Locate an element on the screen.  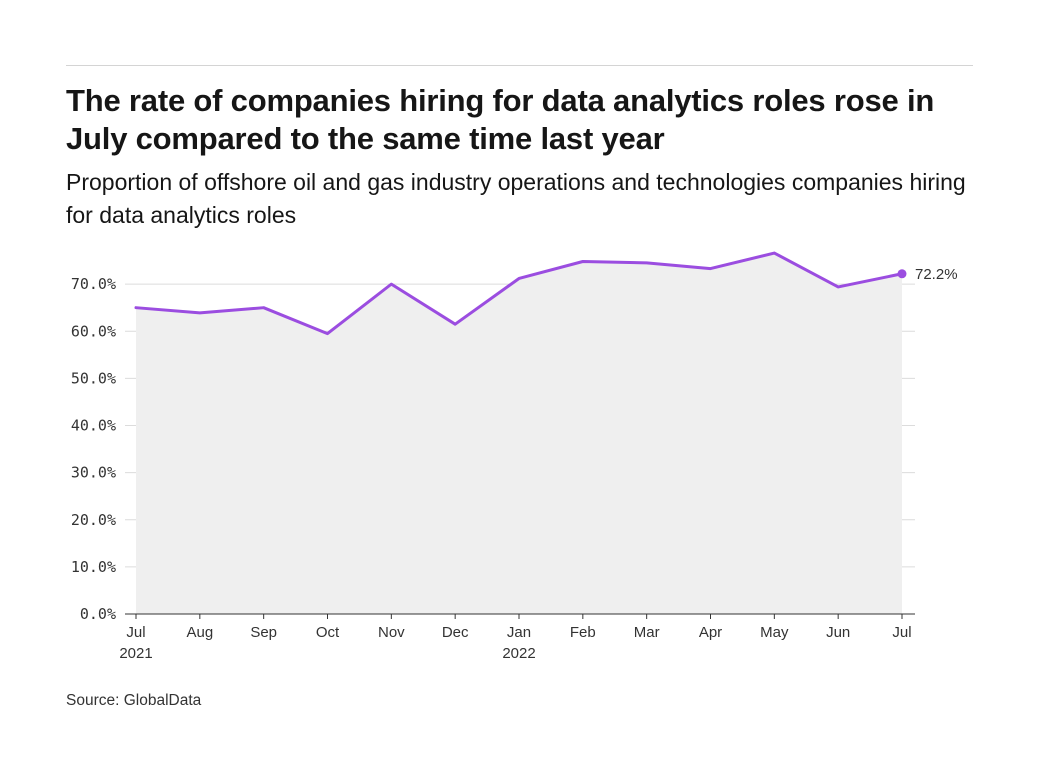
y-tick-label: 30.0% is located at coordinates (93, 473).